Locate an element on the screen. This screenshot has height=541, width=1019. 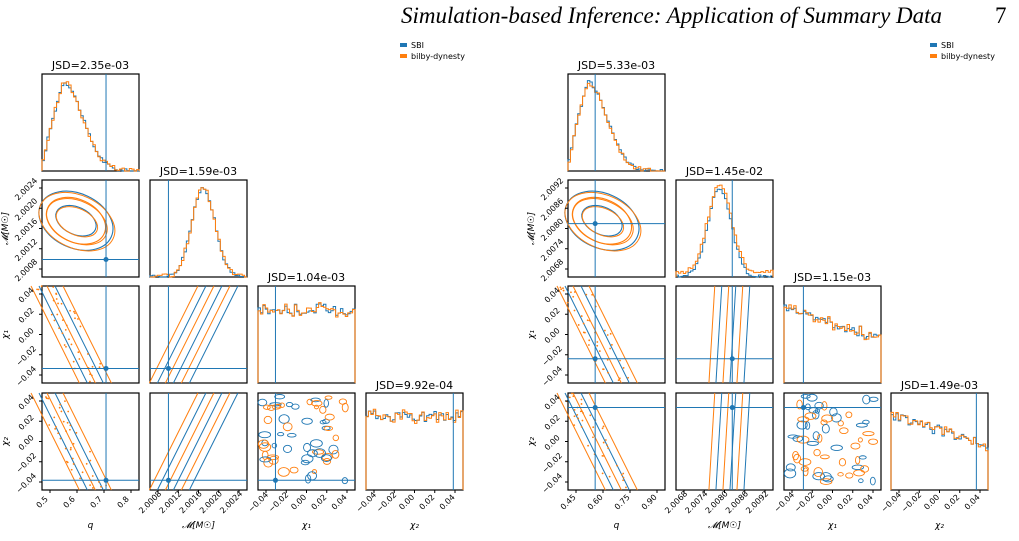
y-tick-label: 0.04 is located at coordinates (26, 402).